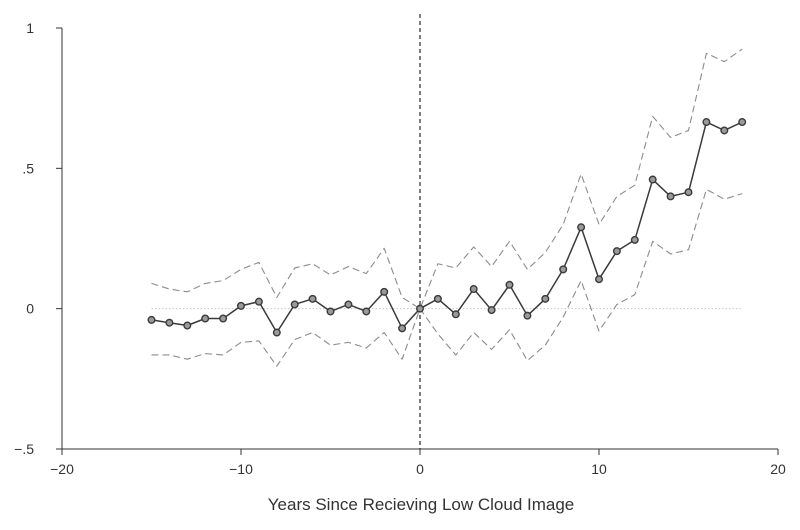 This screenshot has height=530, width=800. I want to click on x-tick-label: 0, so click(420, 469).